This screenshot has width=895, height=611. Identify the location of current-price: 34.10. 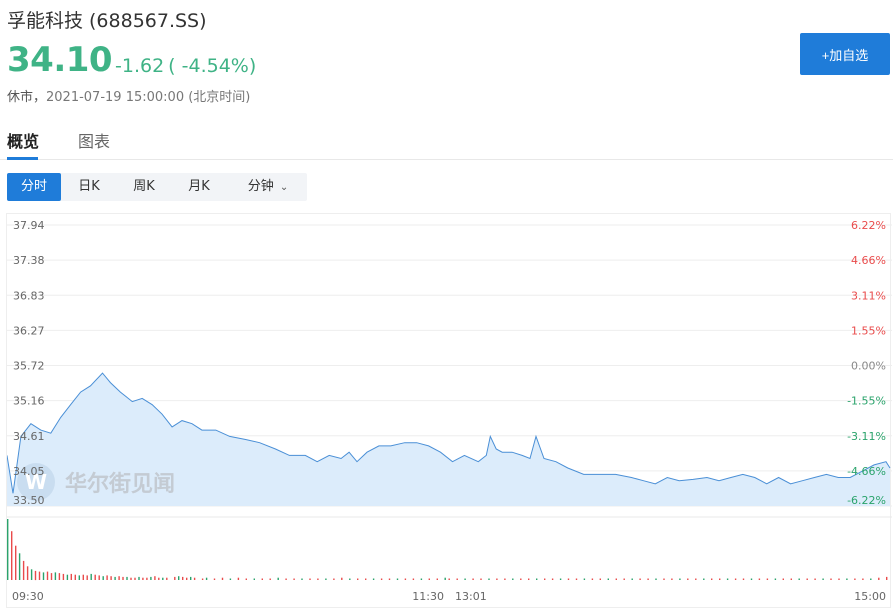
(60, 60).